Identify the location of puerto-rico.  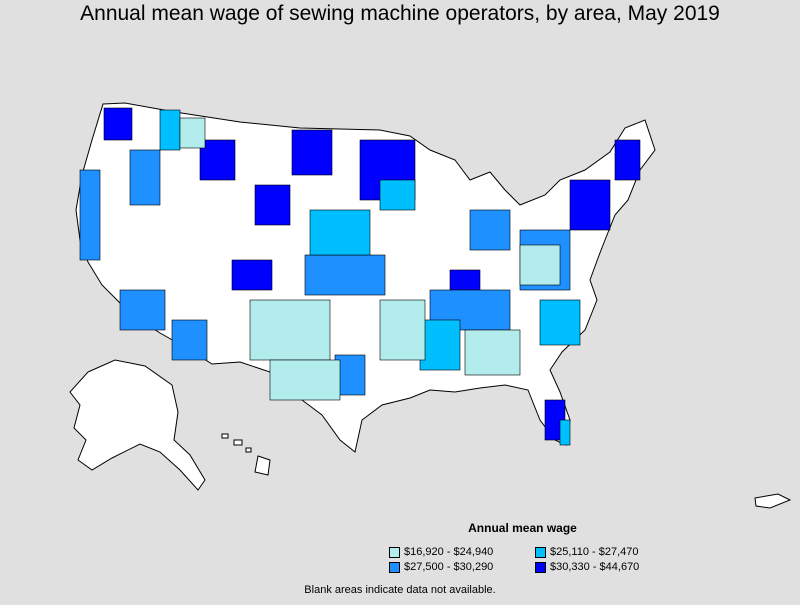
(773, 501).